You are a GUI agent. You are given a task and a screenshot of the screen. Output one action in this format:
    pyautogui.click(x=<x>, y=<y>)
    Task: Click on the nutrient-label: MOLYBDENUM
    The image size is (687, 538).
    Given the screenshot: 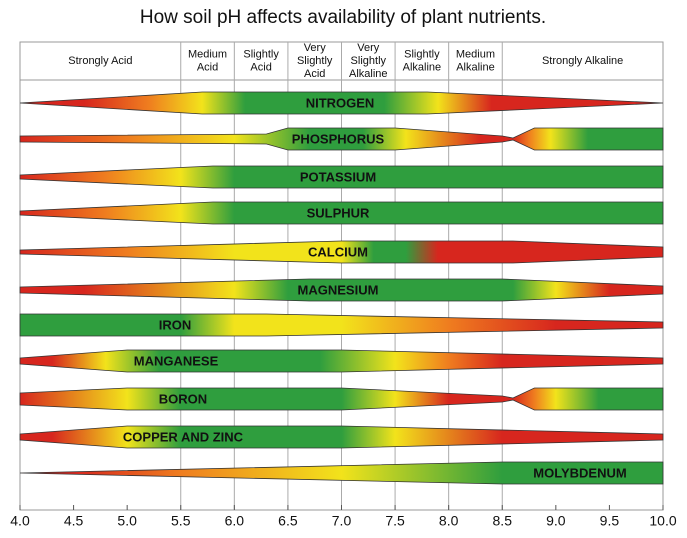 What is the action you would take?
    pyautogui.click(x=579, y=472)
    